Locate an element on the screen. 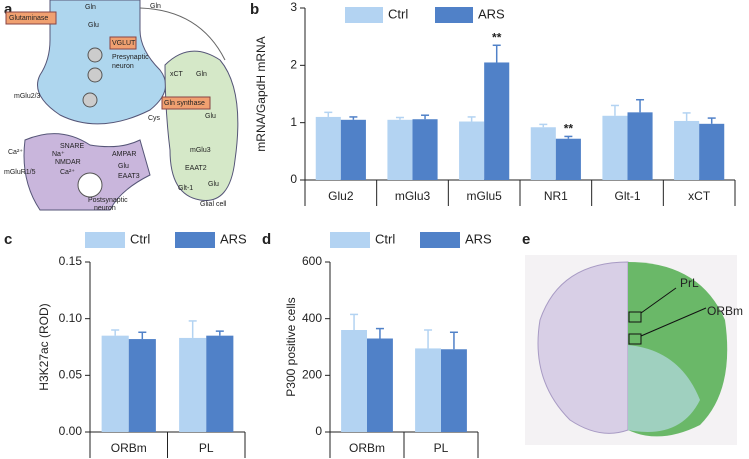 This screenshot has width=749, height=459. postsynaptic-neuron is located at coordinates (87, 172).